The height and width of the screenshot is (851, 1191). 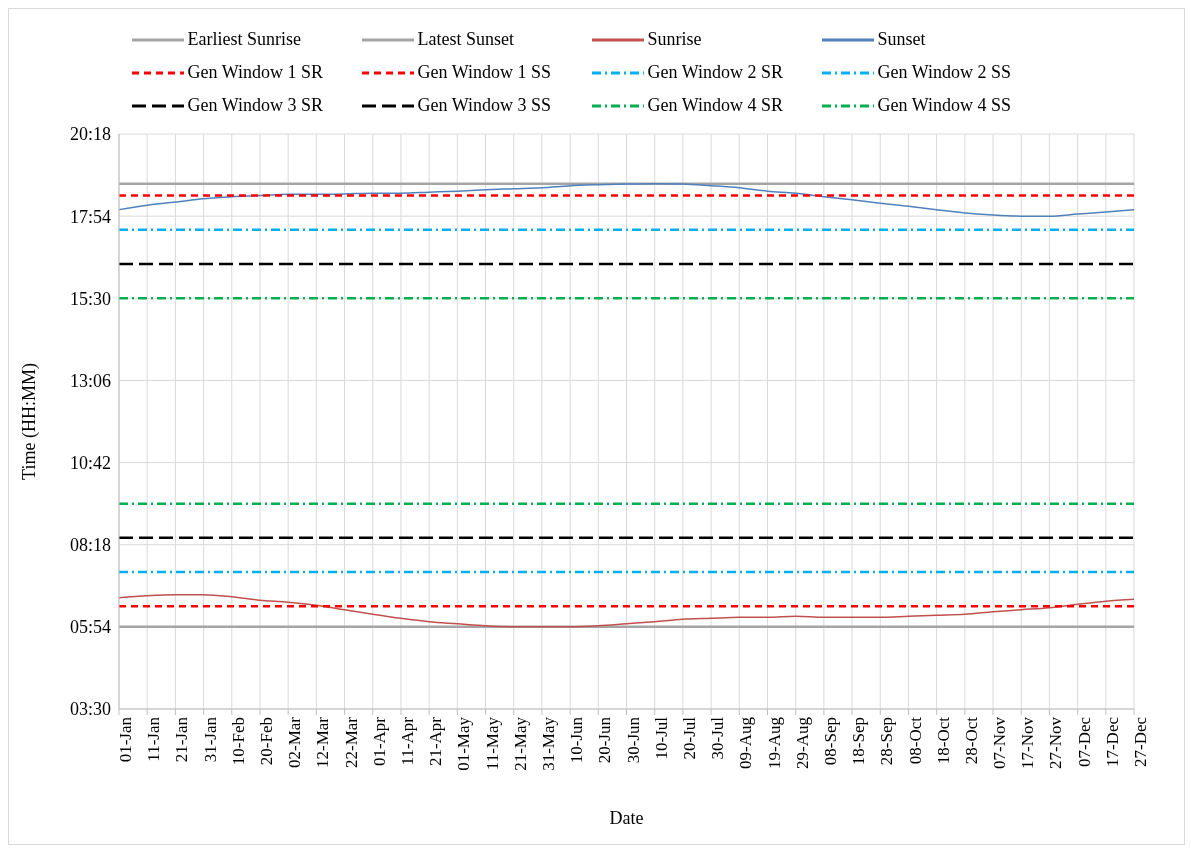 What do you see at coordinates (1000, 742) in the screenshot?
I see `x-tick-label: 07-Nov` at bounding box center [1000, 742].